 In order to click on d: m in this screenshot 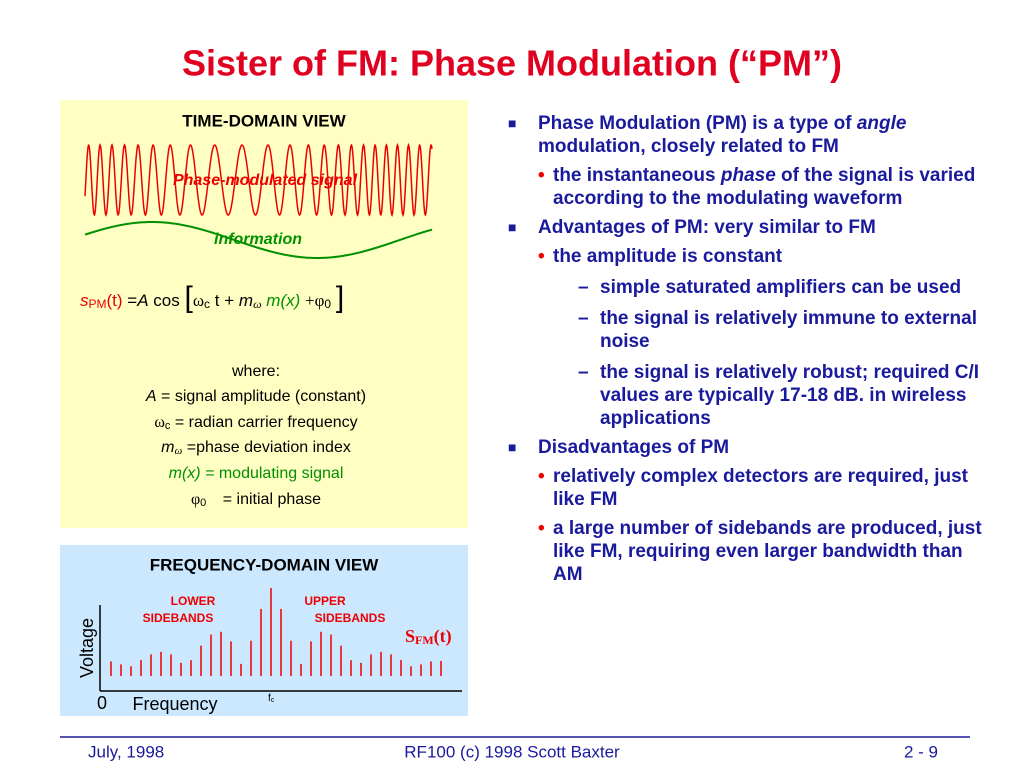, I will do `click(167, 447)`.